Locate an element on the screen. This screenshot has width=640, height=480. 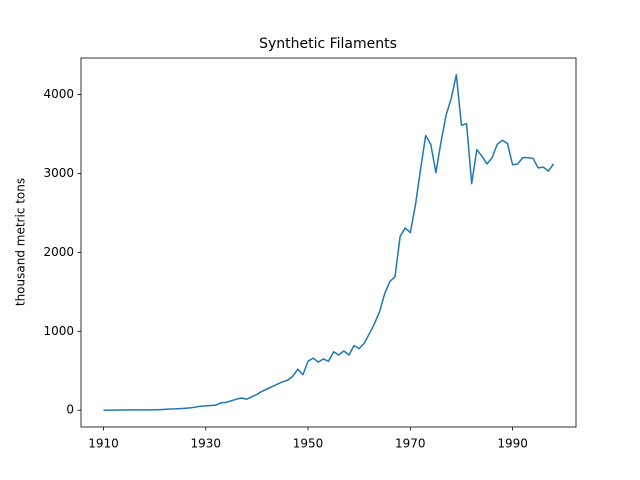
y-tick-label: 1000 is located at coordinates (58, 331).